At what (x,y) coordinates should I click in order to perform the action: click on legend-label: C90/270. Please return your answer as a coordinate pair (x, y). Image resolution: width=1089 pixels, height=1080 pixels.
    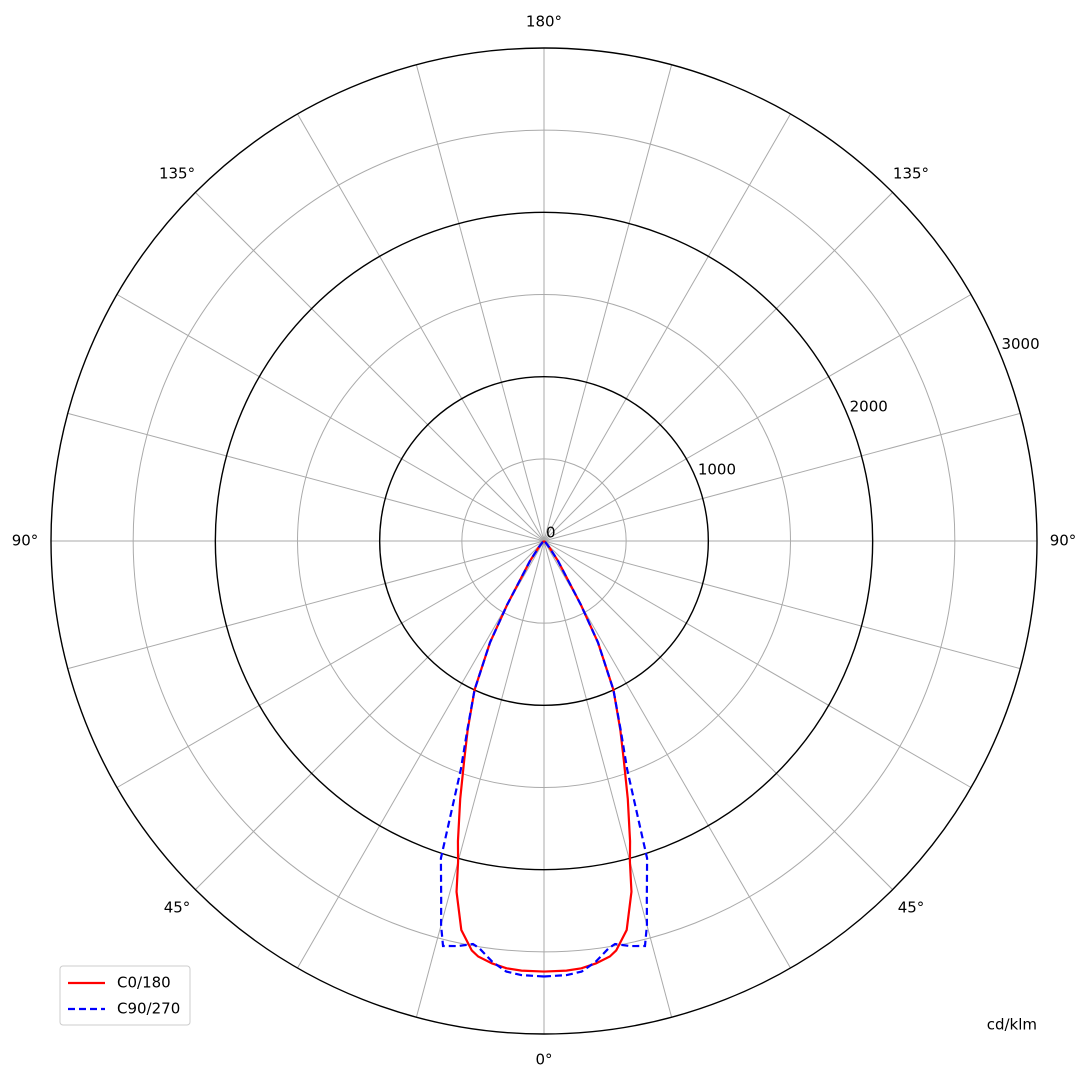
    Looking at the image, I should click on (148, 1009).